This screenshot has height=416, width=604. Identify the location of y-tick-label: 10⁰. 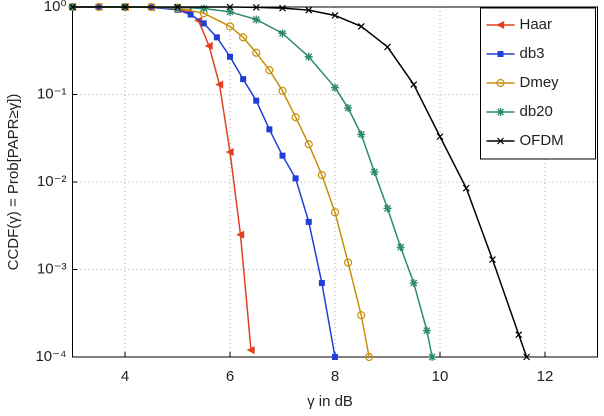
(55, 7).